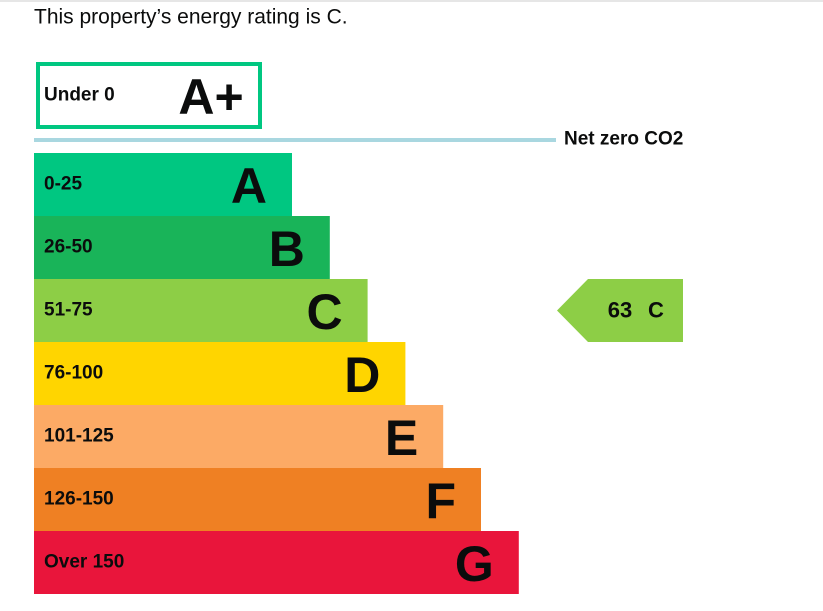  What do you see at coordinates (656, 310) in the screenshot?
I see `current-letter: C` at bounding box center [656, 310].